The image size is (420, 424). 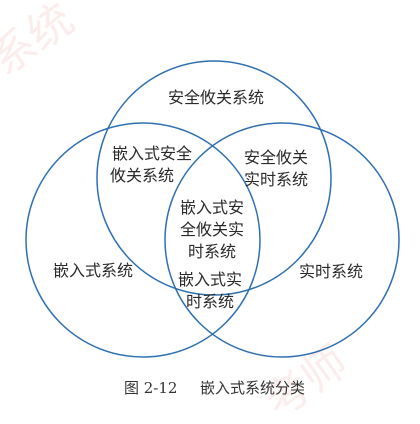 I want to click on label-embedded: 嵌入式系统, so click(x=93, y=270).